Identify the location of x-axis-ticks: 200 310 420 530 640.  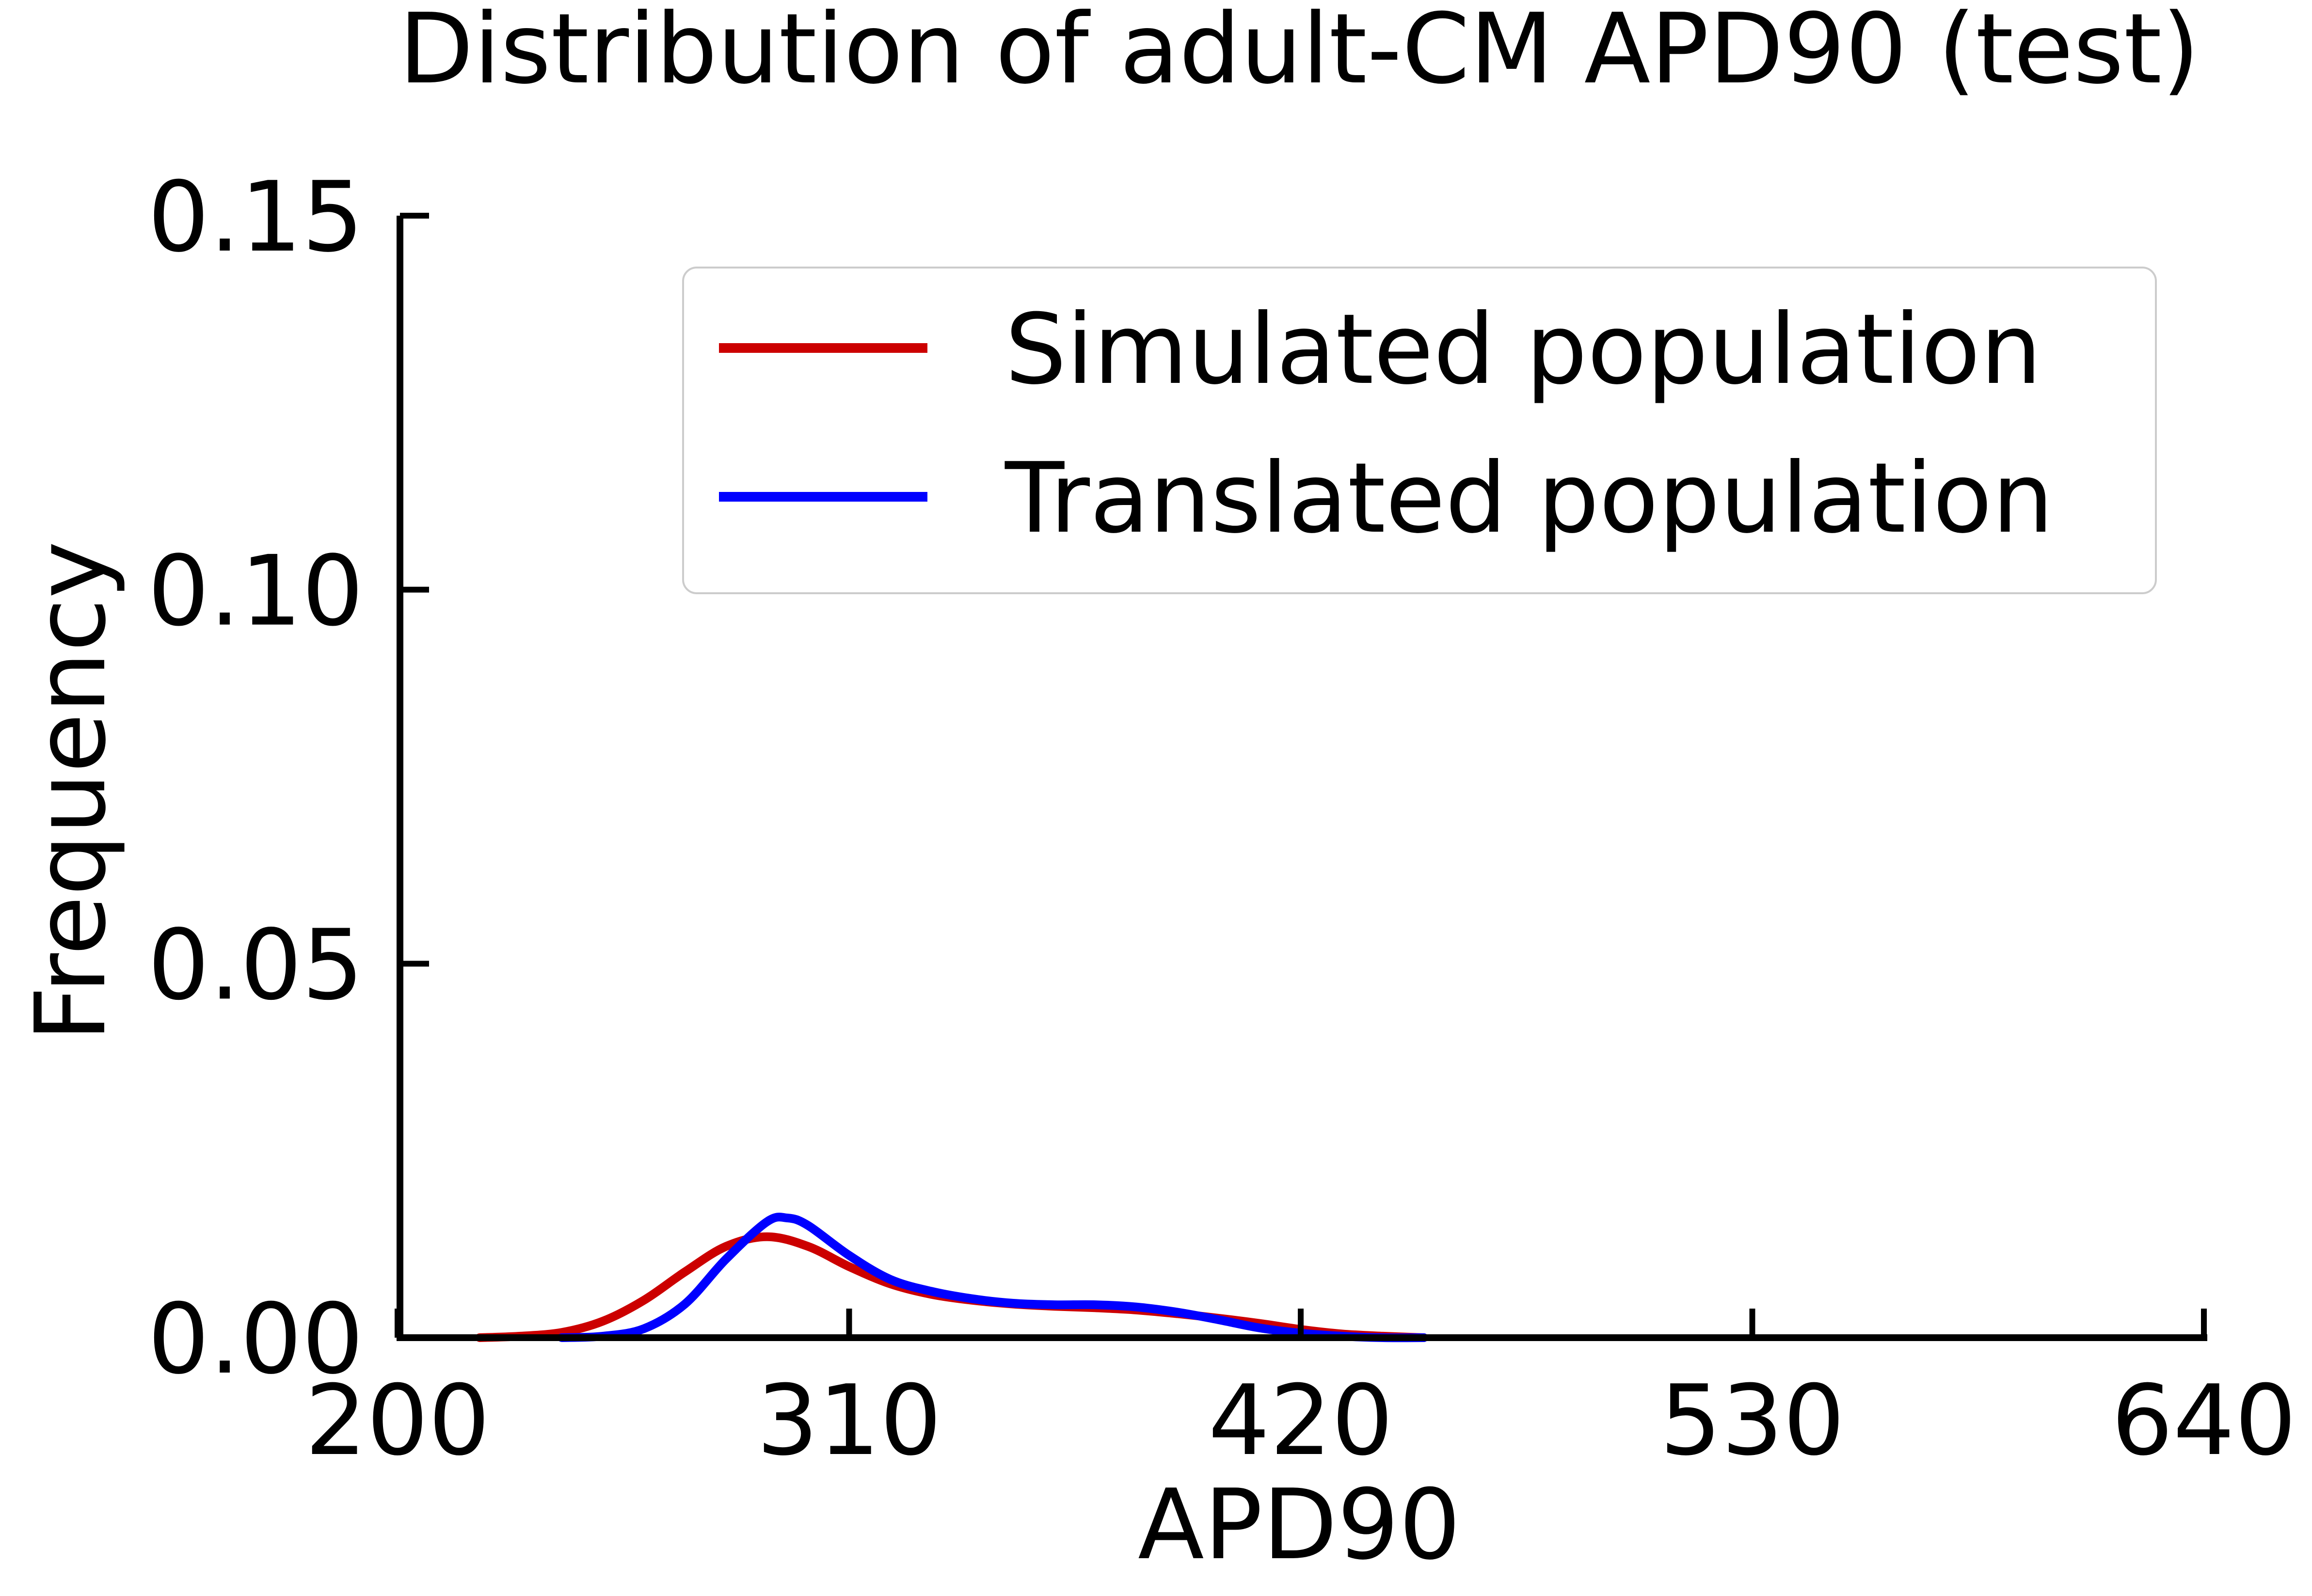
(1300, 1393).